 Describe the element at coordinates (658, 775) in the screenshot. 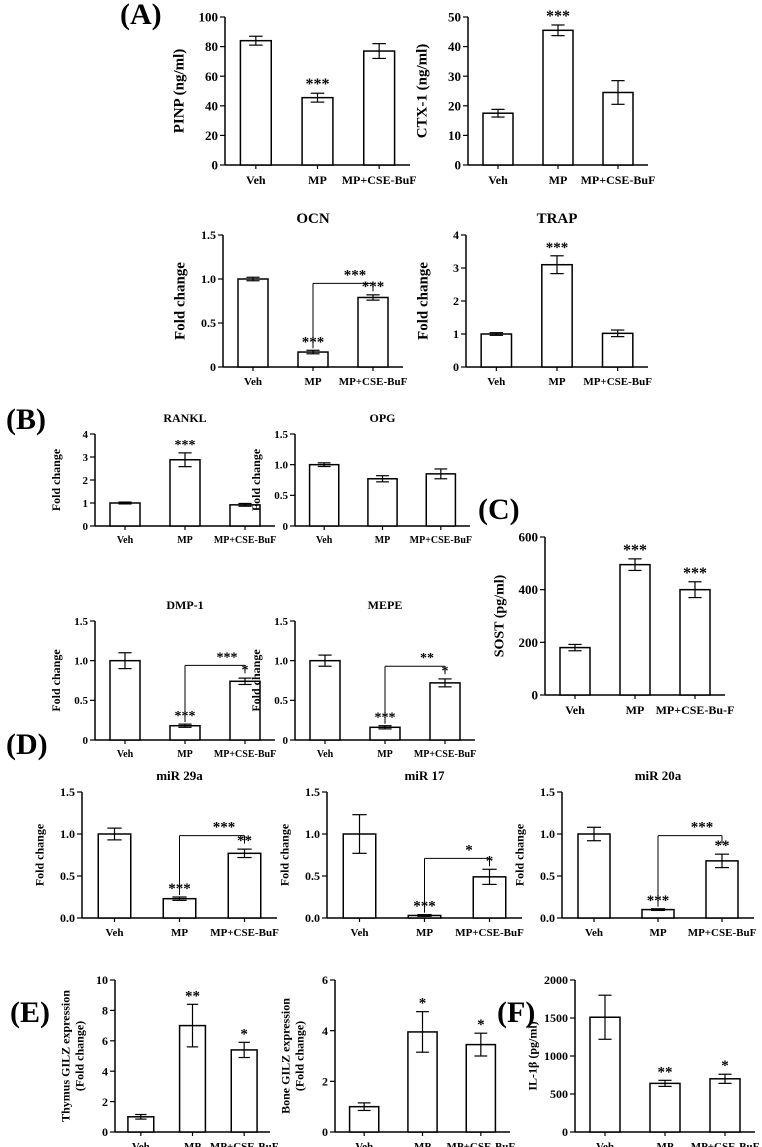

I see `chart-title: miR 20a` at that location.